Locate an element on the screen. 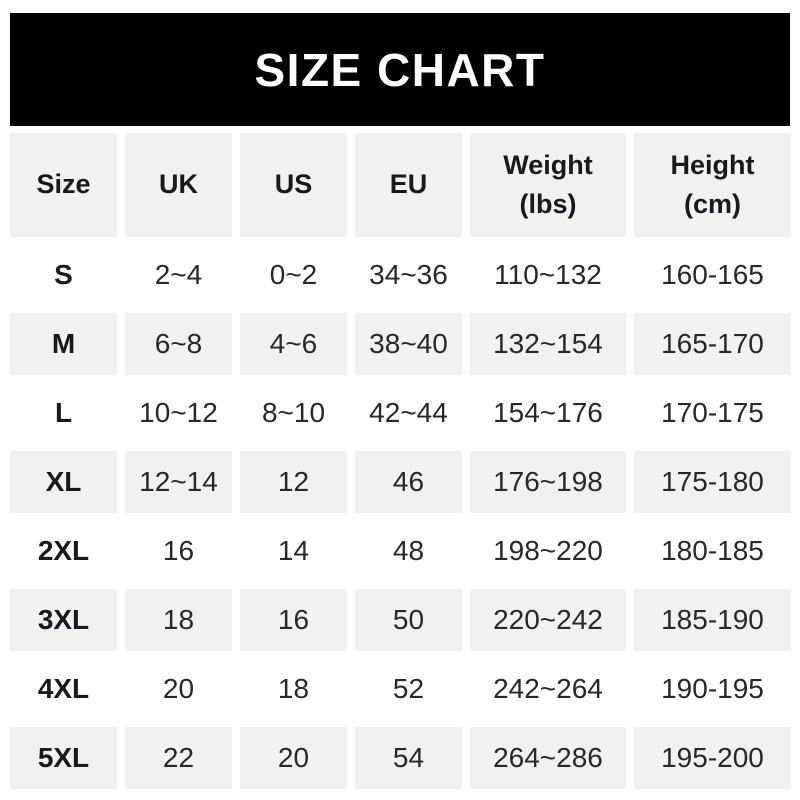 Image resolution: width=800 pixels, height=800 pixels. cell-2xl-eu: 48 is located at coordinates (408, 550).